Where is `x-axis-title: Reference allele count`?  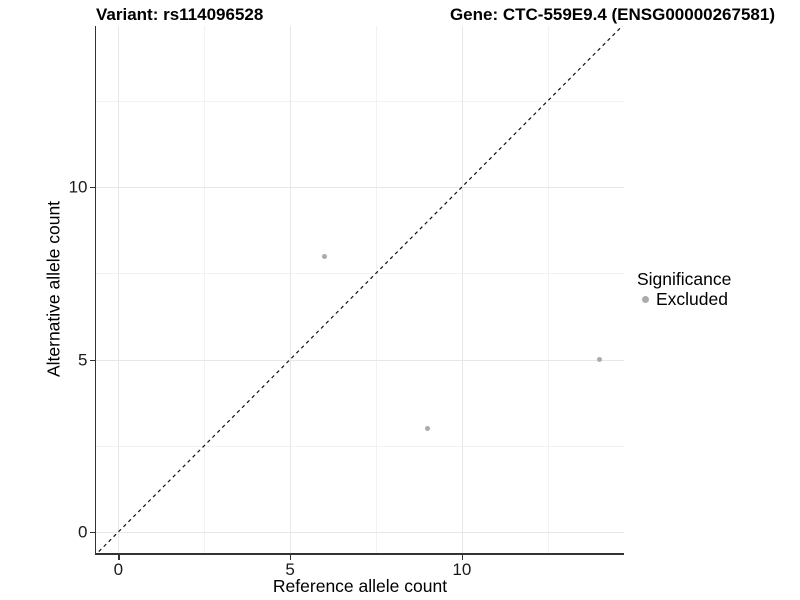 x-axis-title: Reference allele count is located at coordinates (360, 586).